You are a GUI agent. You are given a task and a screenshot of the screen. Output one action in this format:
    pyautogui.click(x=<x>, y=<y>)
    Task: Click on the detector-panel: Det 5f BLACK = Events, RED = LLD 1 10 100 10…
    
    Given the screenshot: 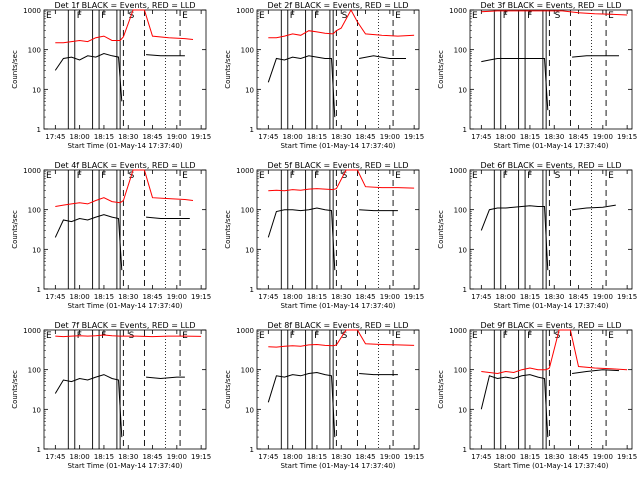 What is the action you would take?
    pyautogui.click(x=324, y=235)
    